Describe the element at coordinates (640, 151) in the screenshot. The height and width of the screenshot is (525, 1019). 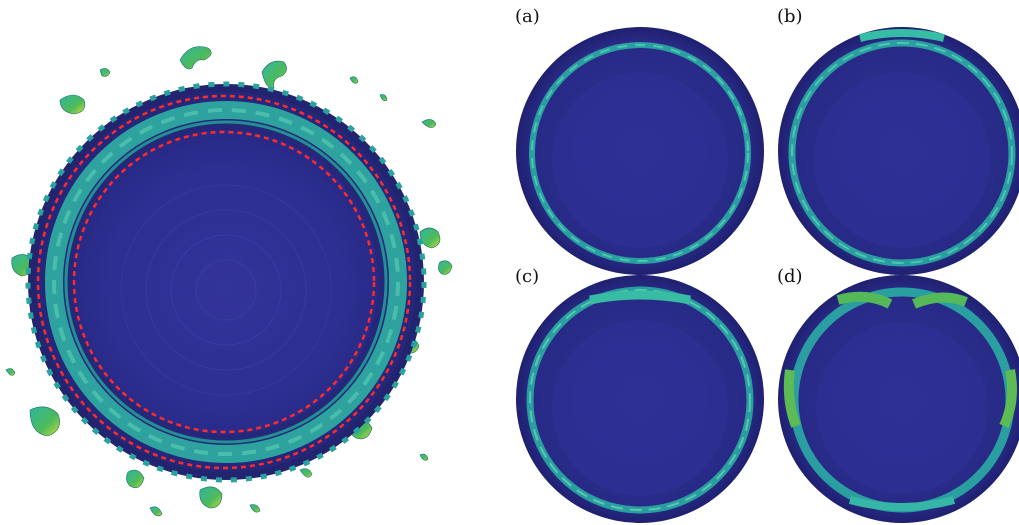
I see `panel-a` at that location.